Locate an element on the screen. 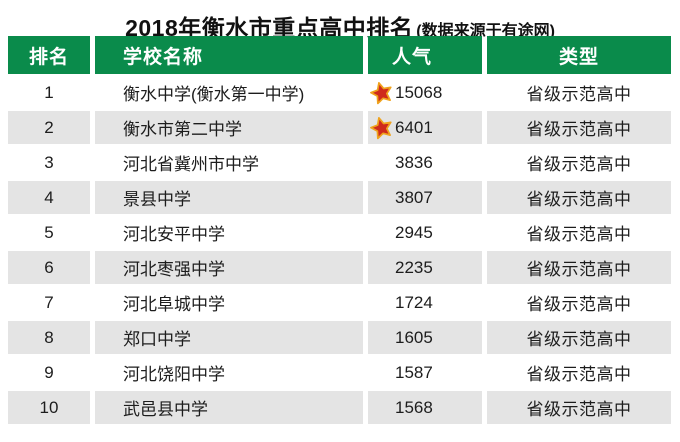 The image size is (680, 442). school-name-cell: 河北阜城中学 is located at coordinates (174, 304).